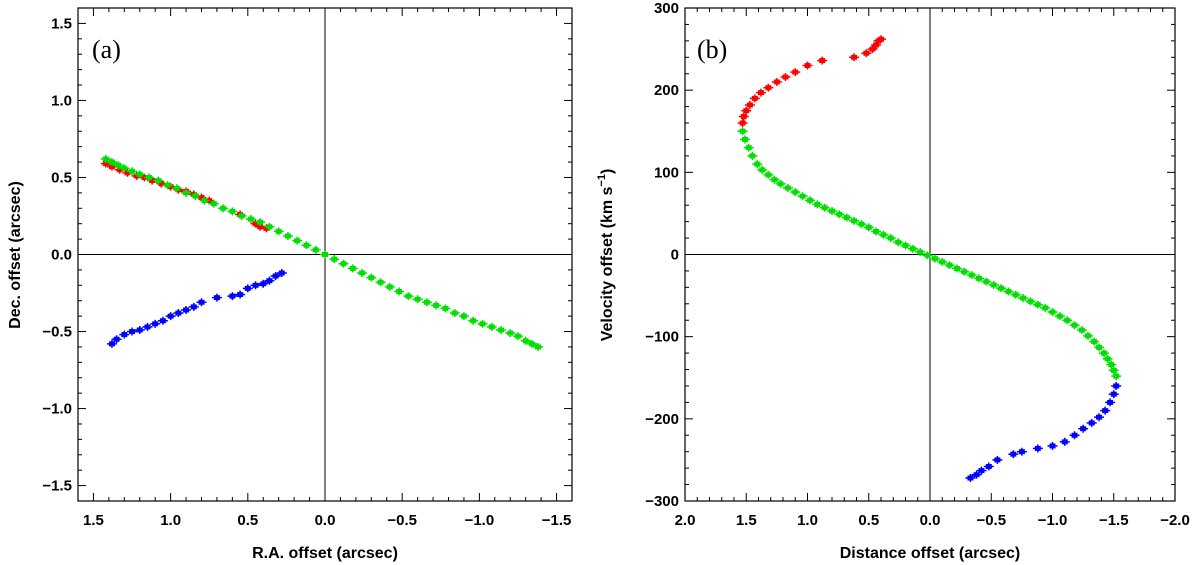 The width and height of the screenshot is (1200, 565). I want to click on y-tick-label: −1.0, so click(57, 409).